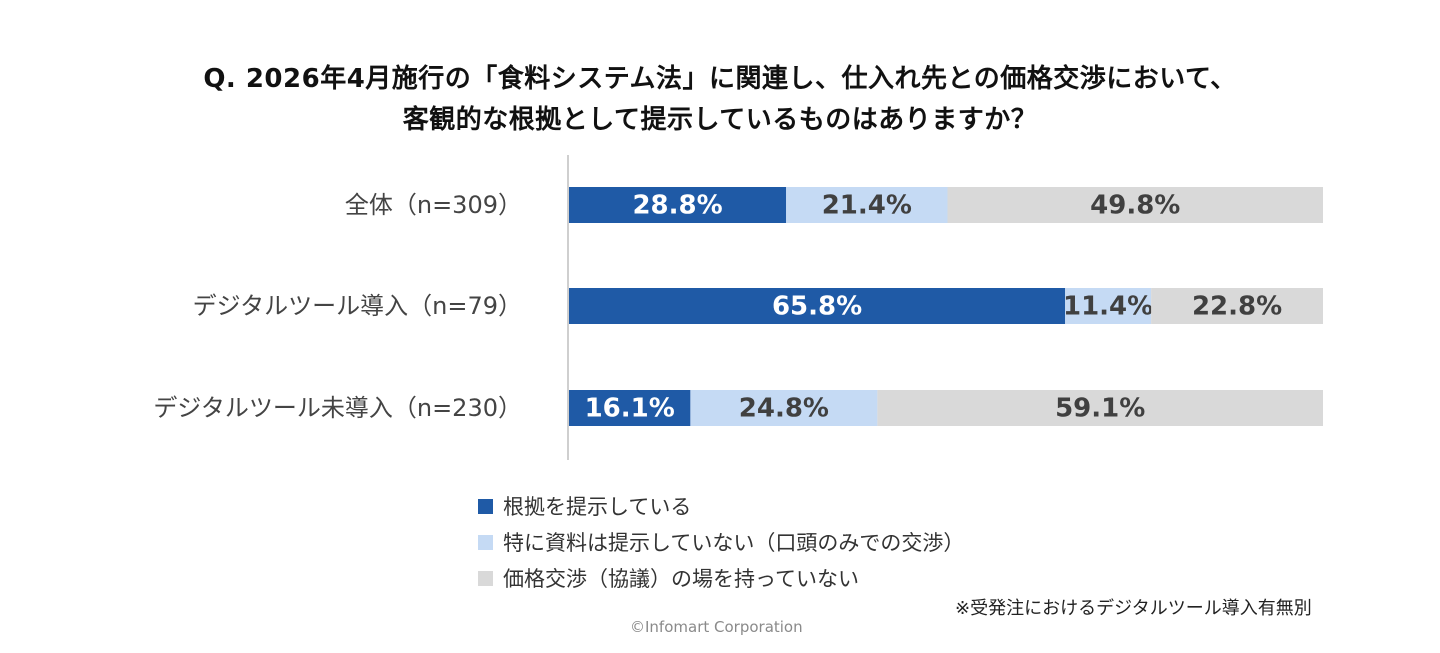 This screenshot has width=1440, height=653. Describe the element at coordinates (337, 408) in the screenshot. I see `category-label: デジタルツール未導入（n=230）` at that location.